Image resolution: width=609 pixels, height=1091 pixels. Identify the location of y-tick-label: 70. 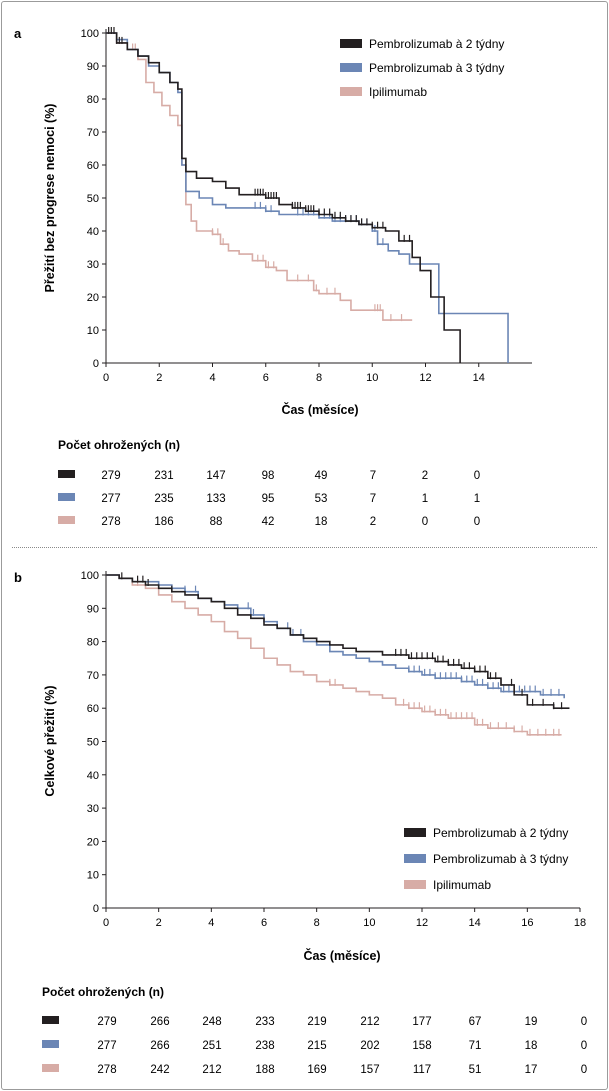
(93, 133).